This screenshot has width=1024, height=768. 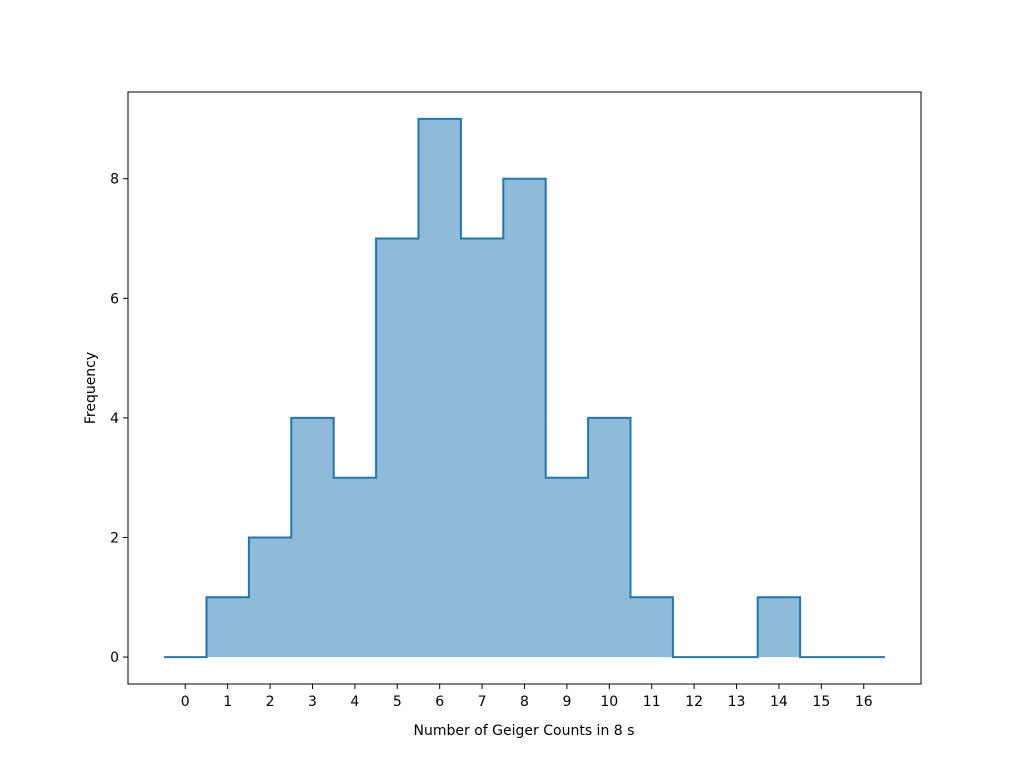 What do you see at coordinates (397, 702) in the screenshot?
I see `x-tick-label: 5` at bounding box center [397, 702].